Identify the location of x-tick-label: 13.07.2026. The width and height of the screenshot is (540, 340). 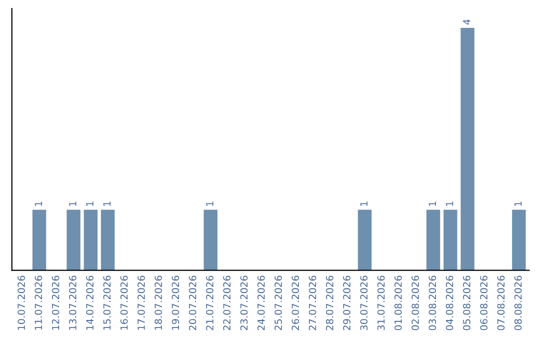
(72, 303).